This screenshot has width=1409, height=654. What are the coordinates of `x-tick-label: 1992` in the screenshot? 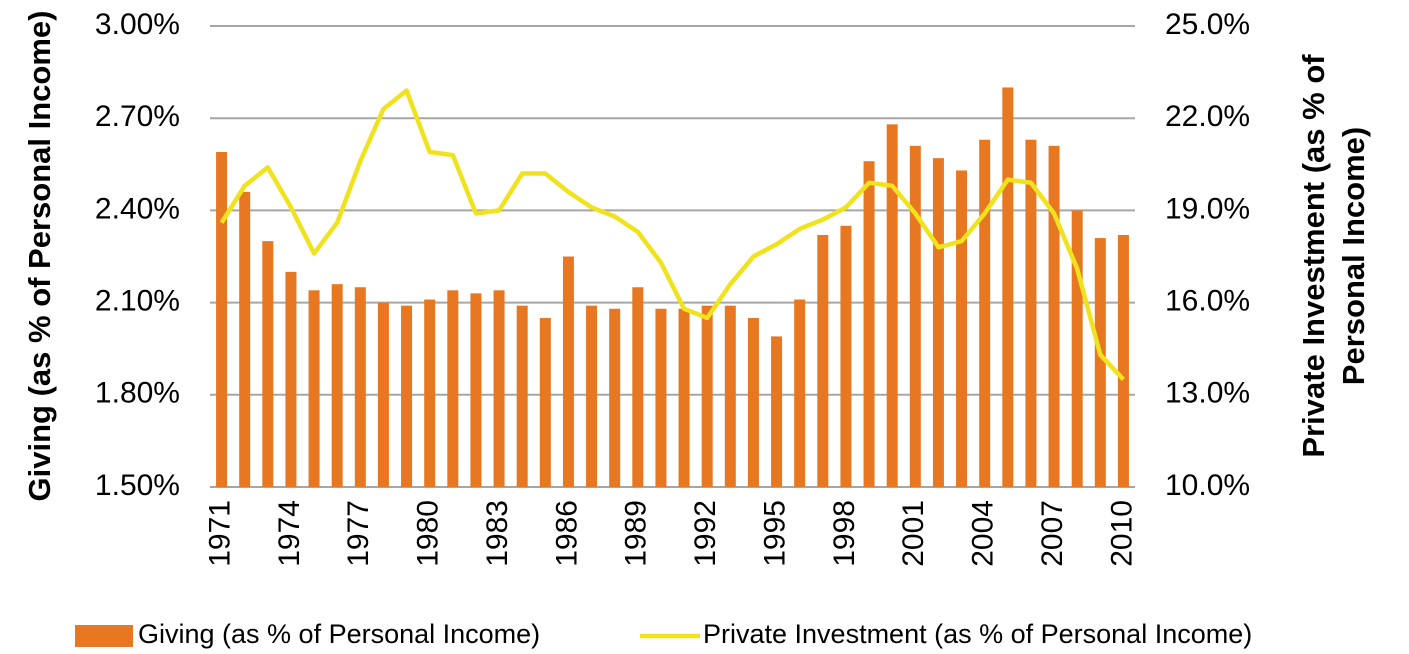 It's located at (705, 533).